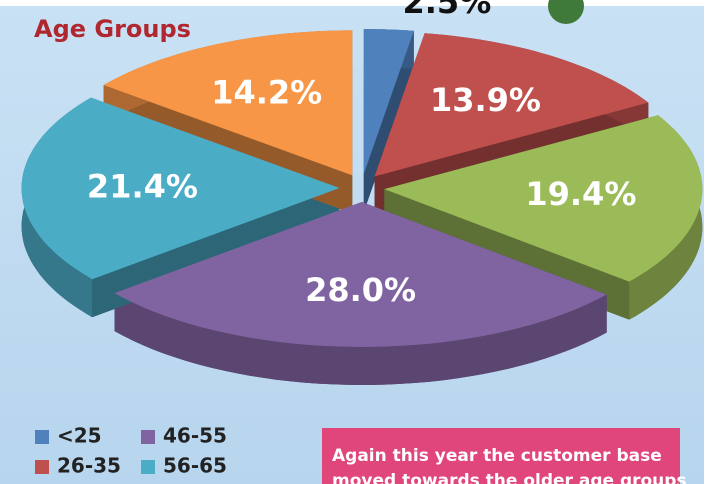 The height and width of the screenshot is (484, 726). What do you see at coordinates (89, 466) in the screenshot?
I see `legend-label: 26-35` at bounding box center [89, 466].